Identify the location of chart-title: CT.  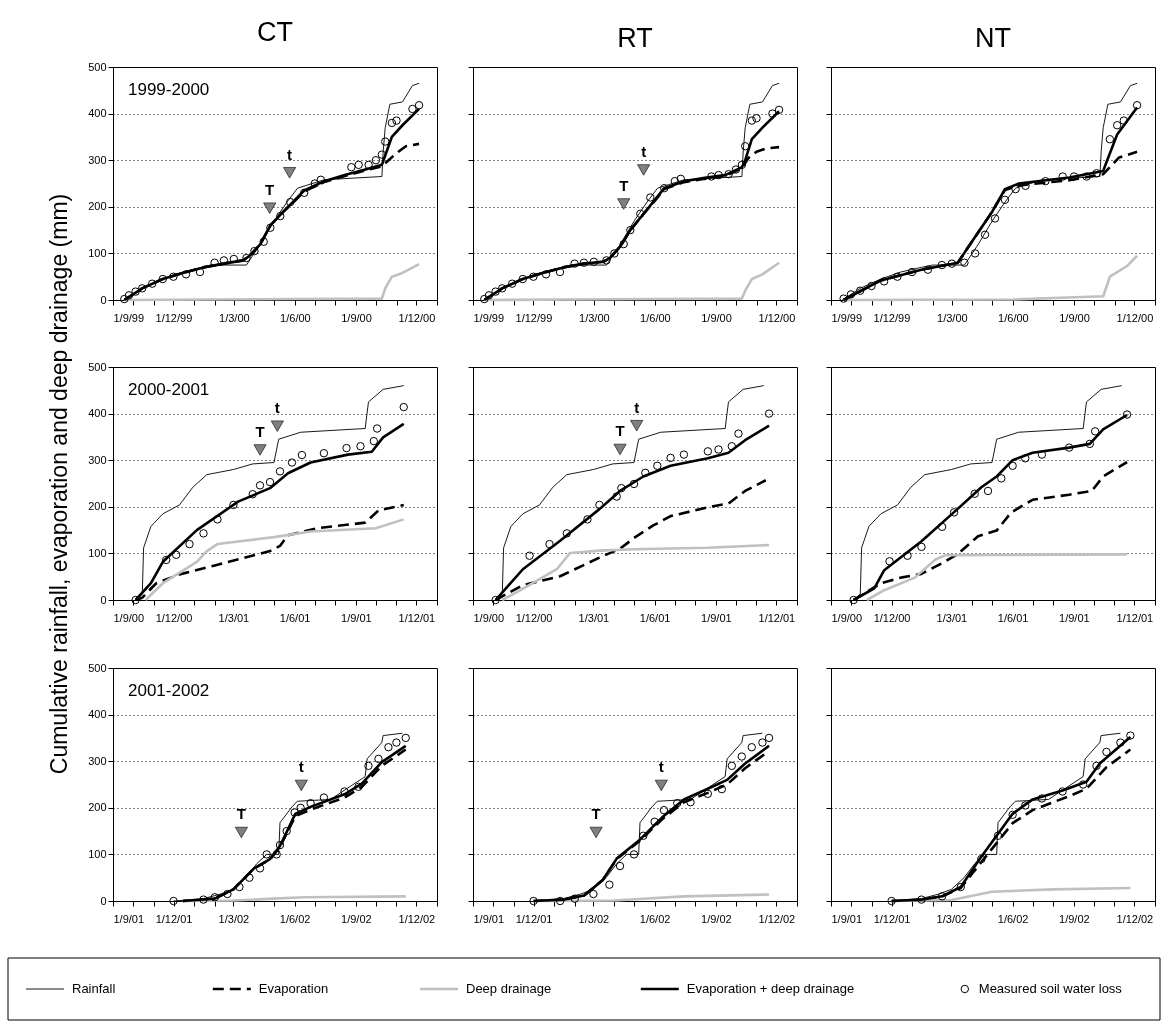
(275, 32).